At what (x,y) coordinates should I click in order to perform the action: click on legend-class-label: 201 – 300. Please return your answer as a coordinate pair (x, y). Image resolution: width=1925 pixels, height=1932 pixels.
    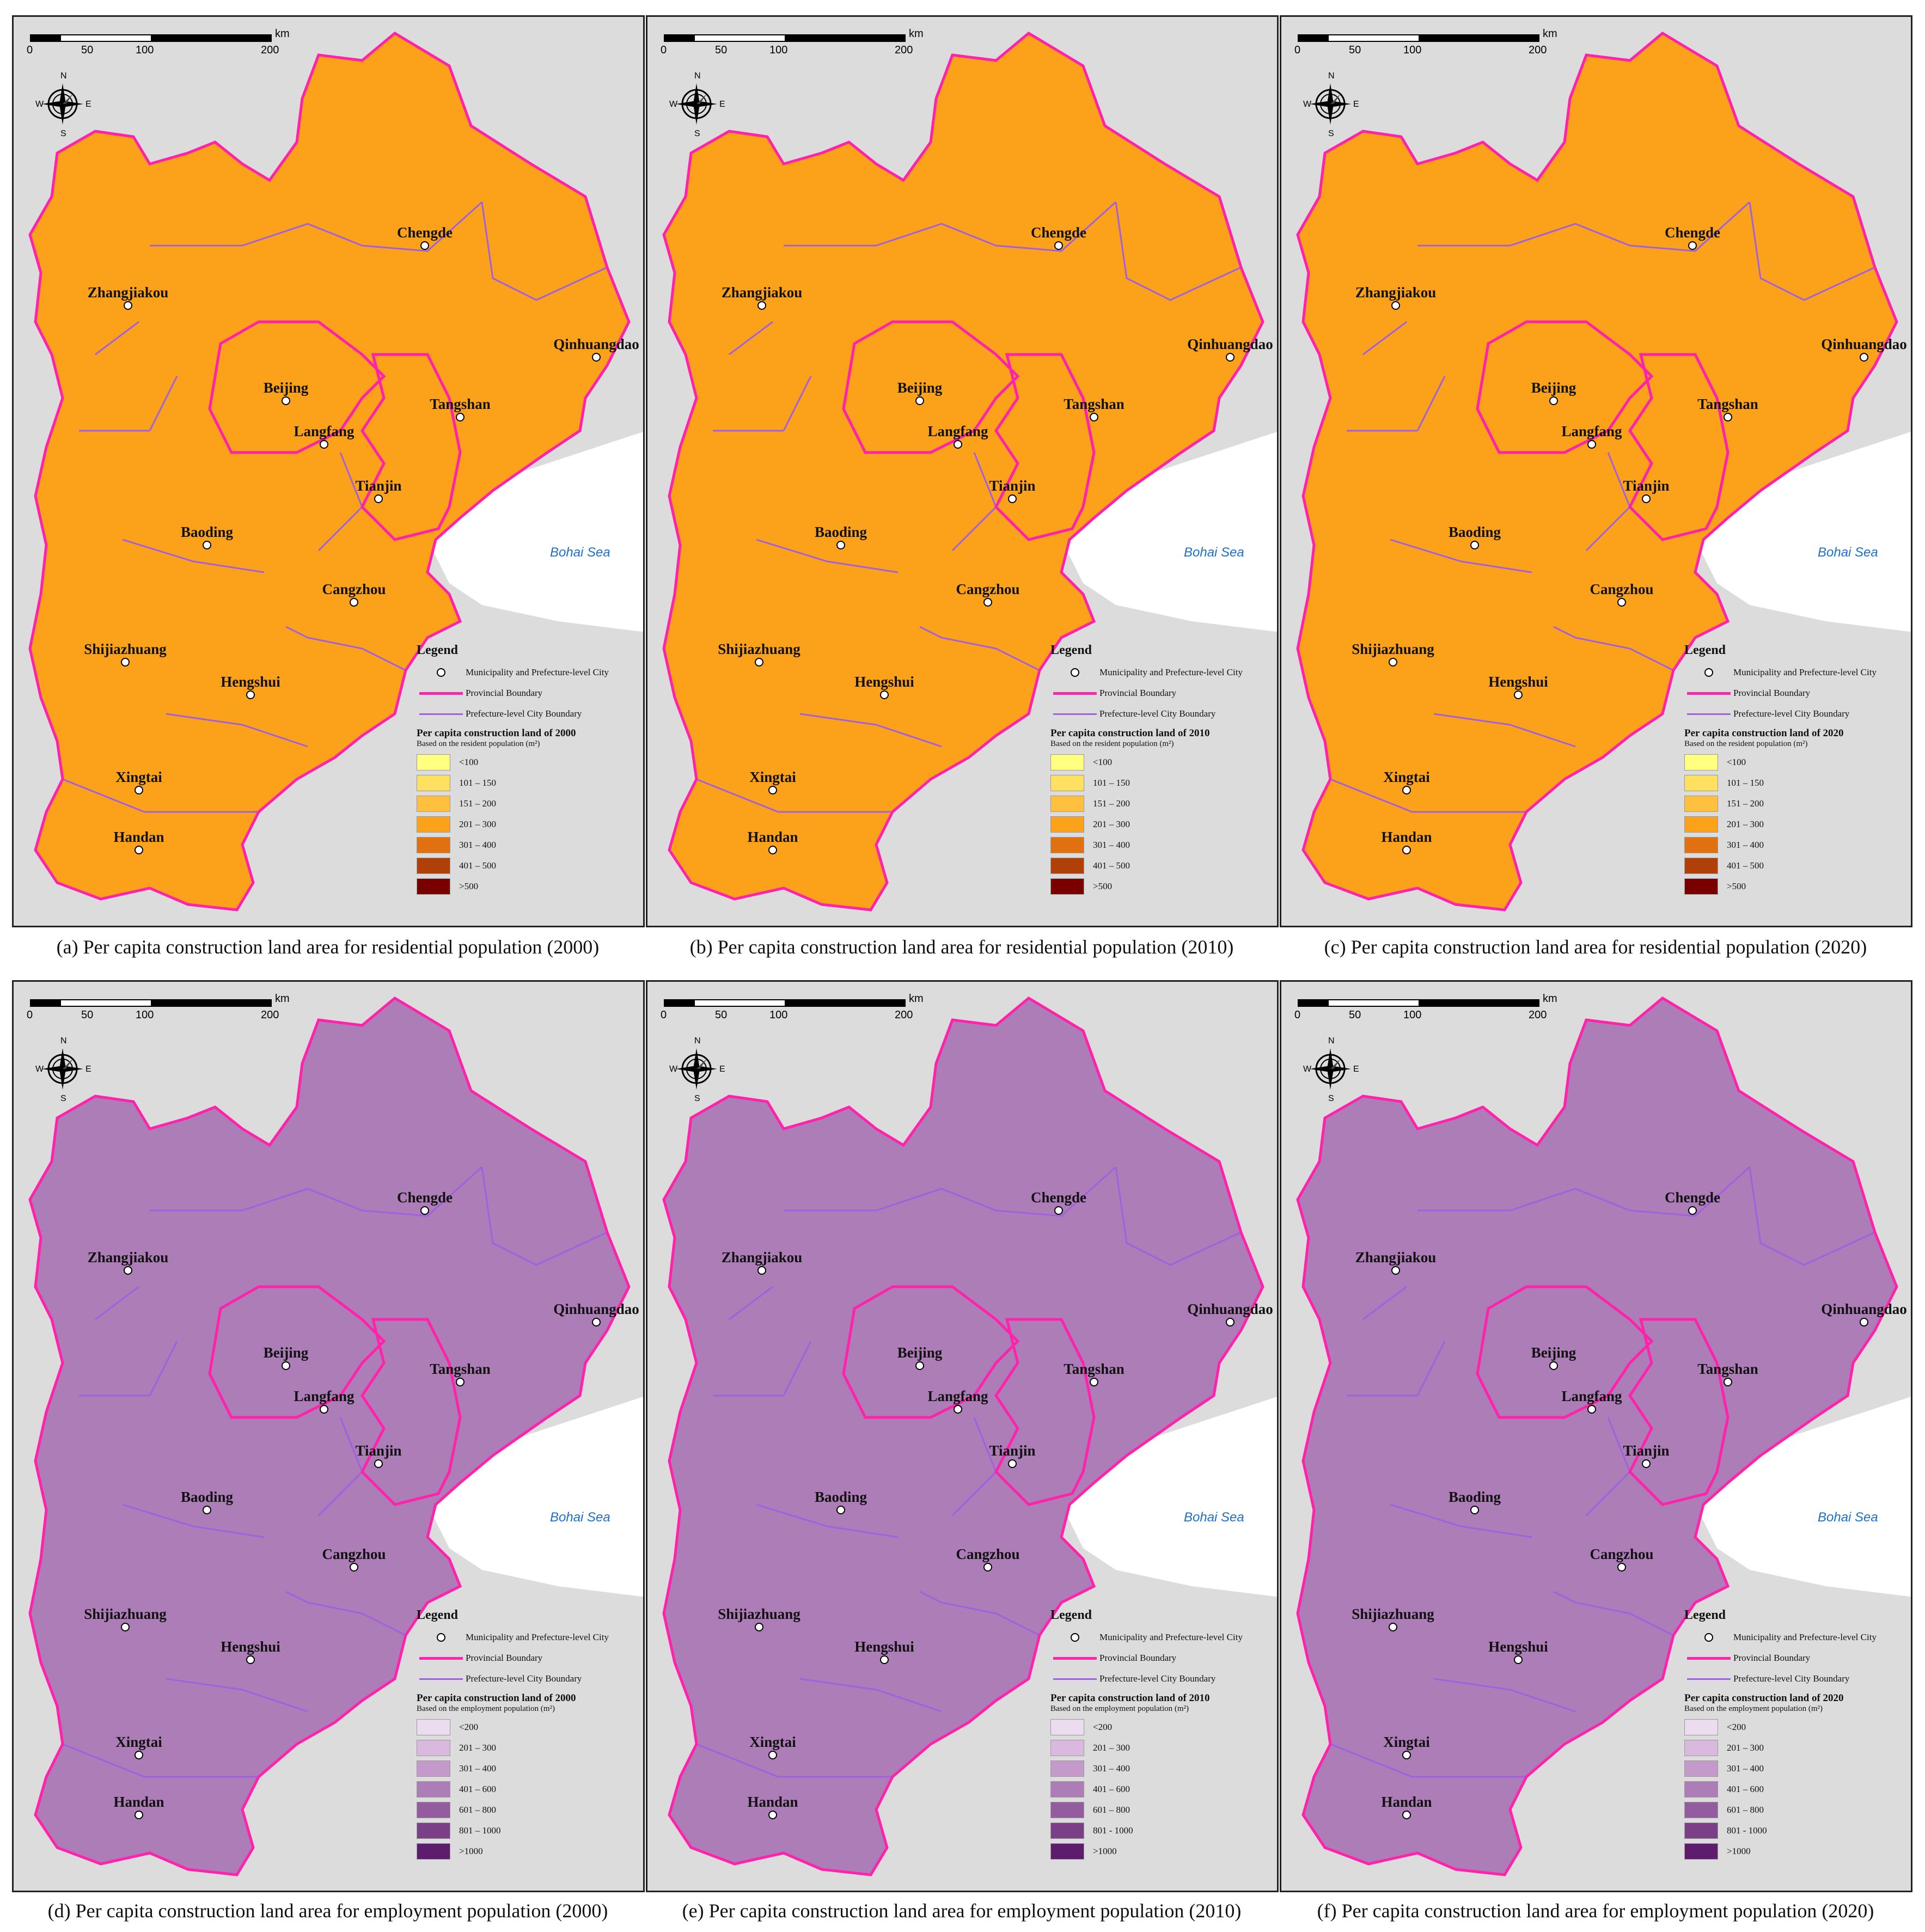
    Looking at the image, I should click on (1112, 1748).